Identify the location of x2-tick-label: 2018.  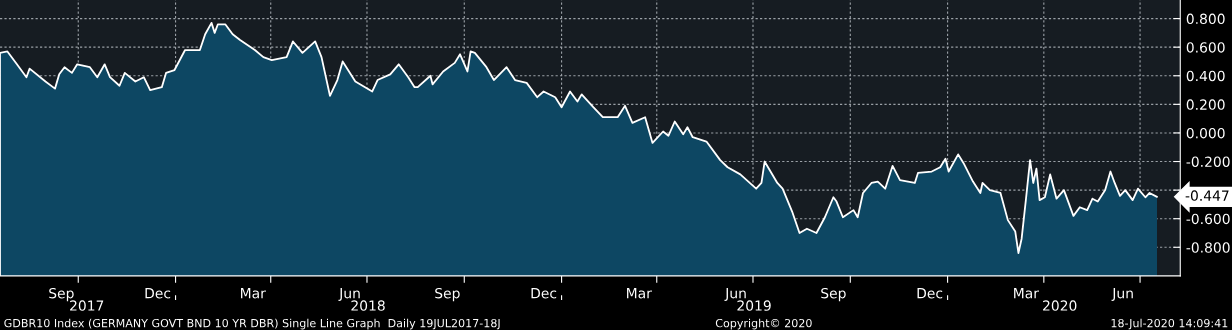
(368, 305).